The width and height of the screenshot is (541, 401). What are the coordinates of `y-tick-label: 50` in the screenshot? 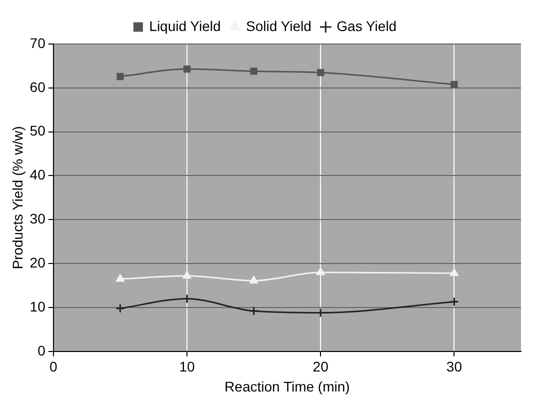 It's located at (38, 130).